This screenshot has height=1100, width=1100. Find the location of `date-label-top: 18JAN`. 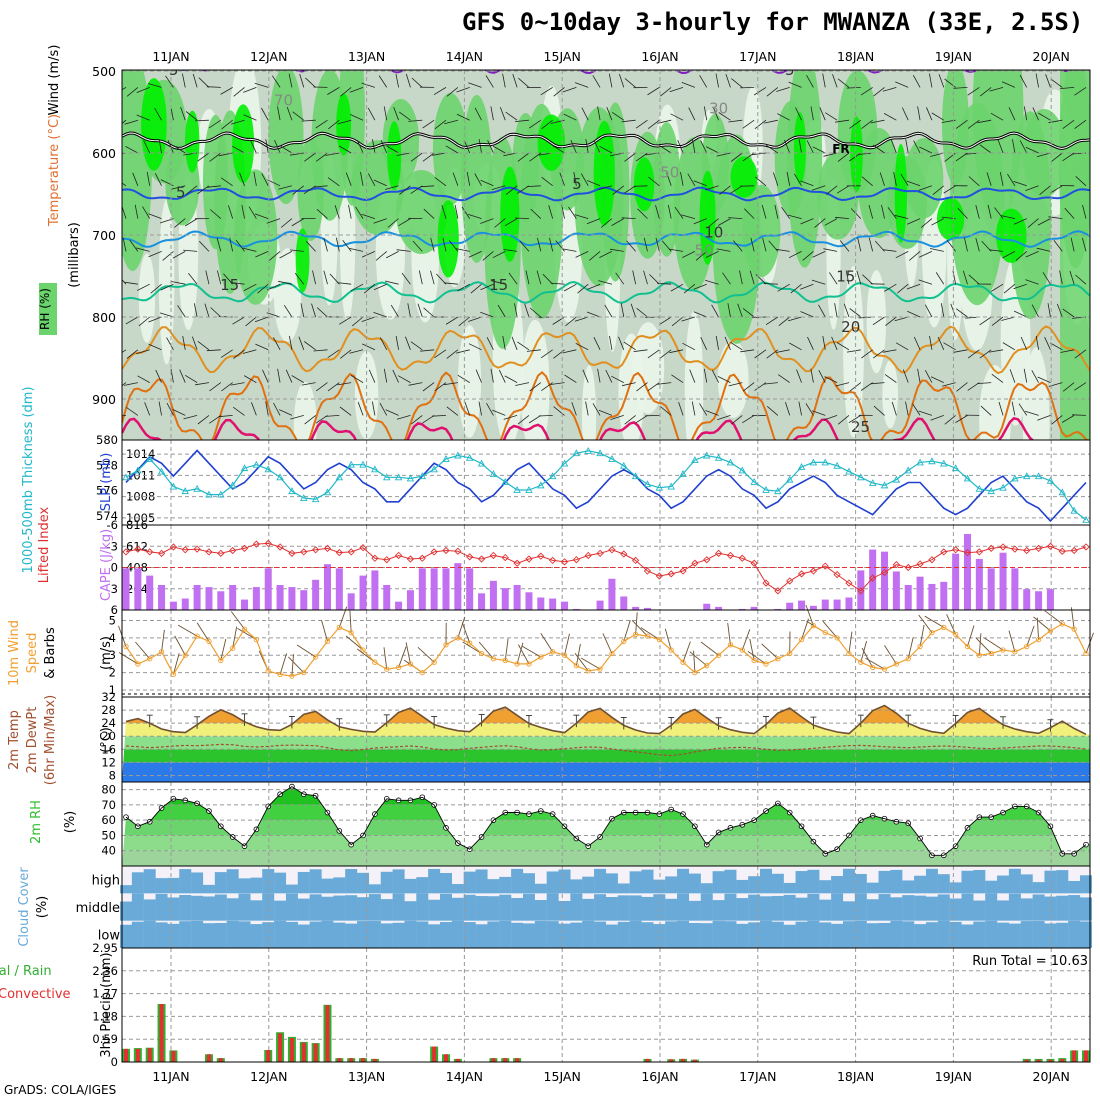

date-label-top: 18JAN is located at coordinates (855, 56).